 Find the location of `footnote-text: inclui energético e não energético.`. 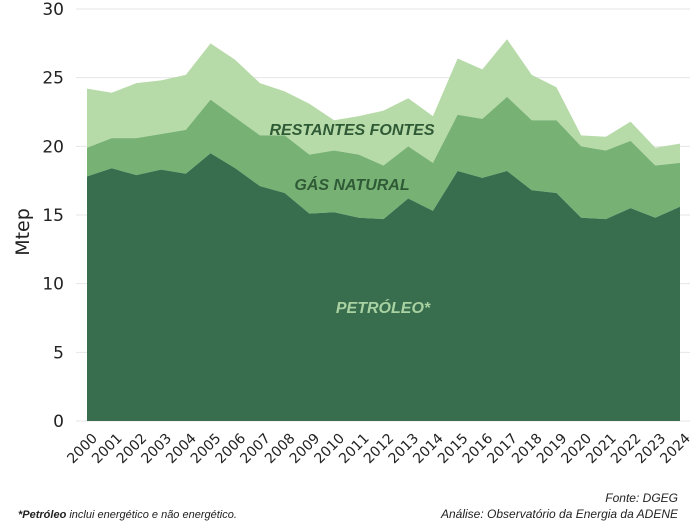

footnote-text: inclui energético e não energético. is located at coordinates (151, 515).